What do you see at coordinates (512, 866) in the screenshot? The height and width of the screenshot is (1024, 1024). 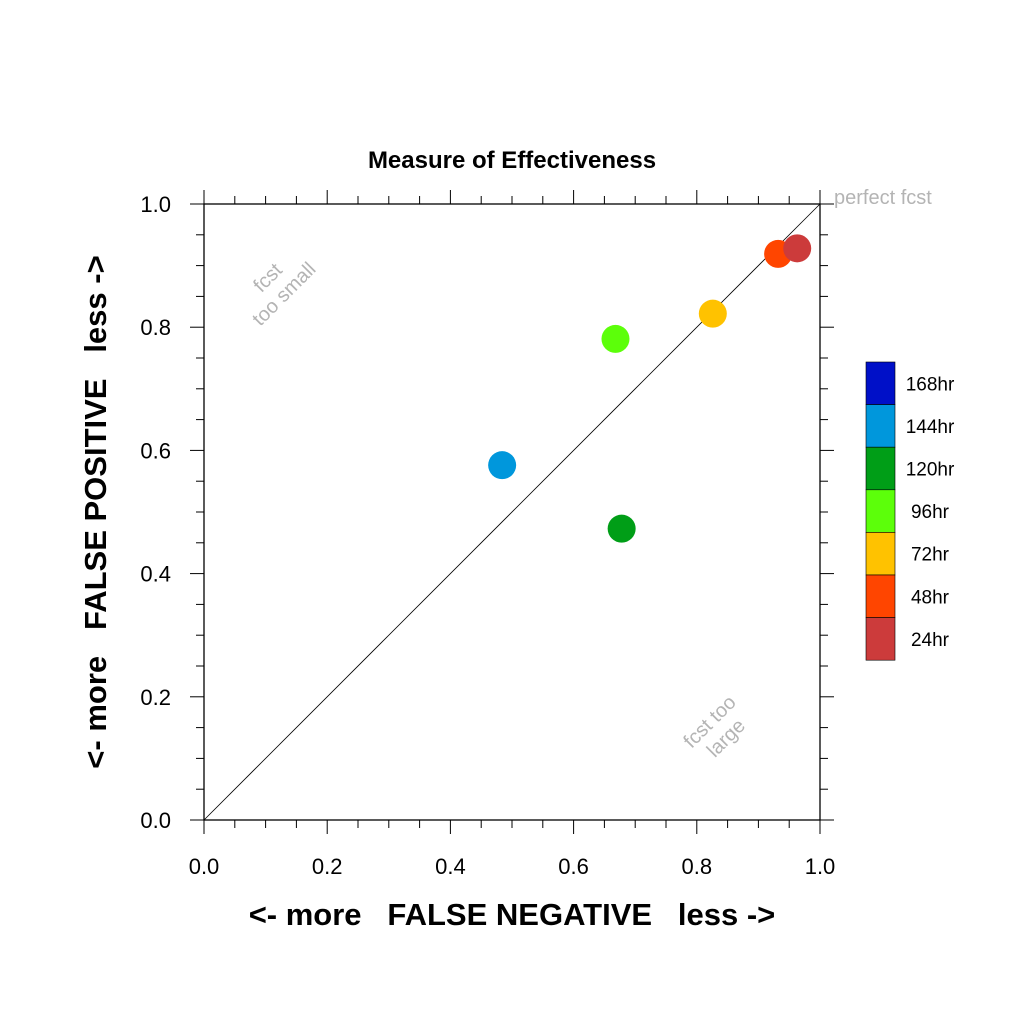 I see `x-tick-labels: 0.0 0.2 0.4 0.6 0.8 1.0` at bounding box center [512, 866].